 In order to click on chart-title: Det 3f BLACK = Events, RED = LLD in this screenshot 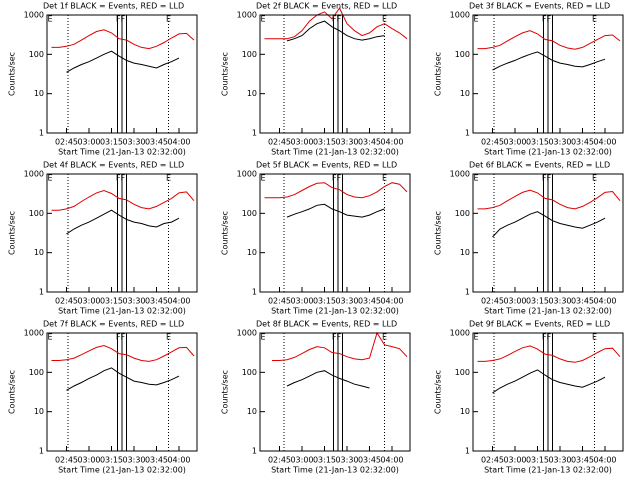, I will do `click(539, 6)`.